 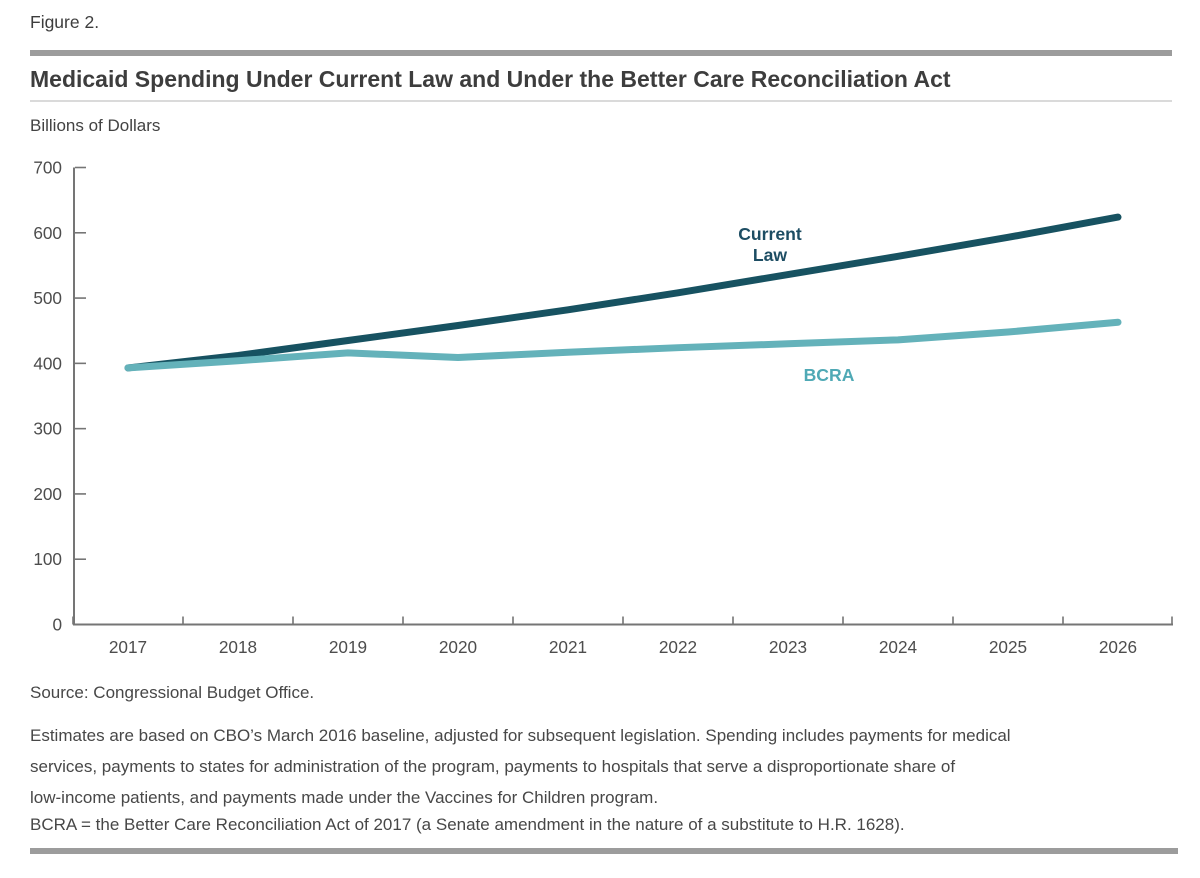 What do you see at coordinates (678, 647) in the screenshot?
I see `x-tick-label: 2022` at bounding box center [678, 647].